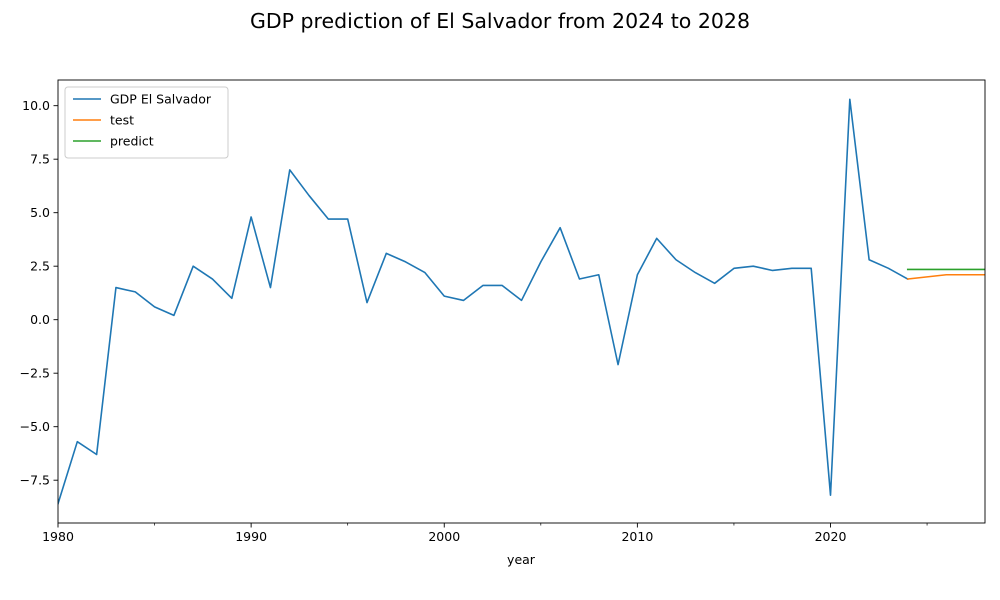 The image size is (1000, 600). What do you see at coordinates (132, 141) in the screenshot?
I see `legend-label-predict: predict` at bounding box center [132, 141].